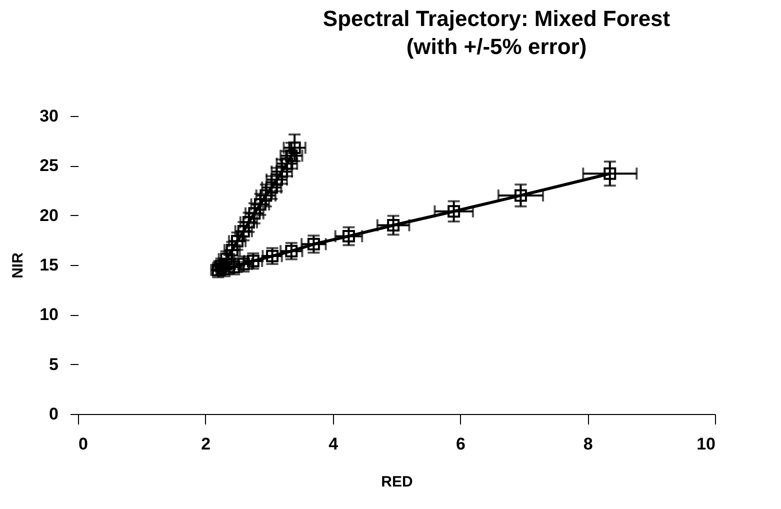  Describe the element at coordinates (83, 444) in the screenshot. I see `x-tick-label: 0` at that location.